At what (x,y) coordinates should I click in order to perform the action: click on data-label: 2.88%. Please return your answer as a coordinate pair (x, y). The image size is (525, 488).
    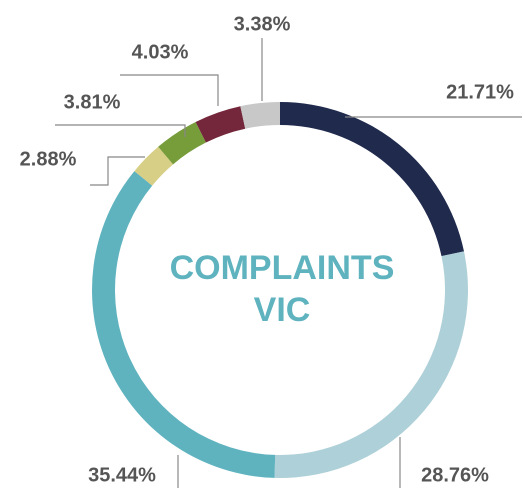
    Looking at the image, I should click on (48, 159).